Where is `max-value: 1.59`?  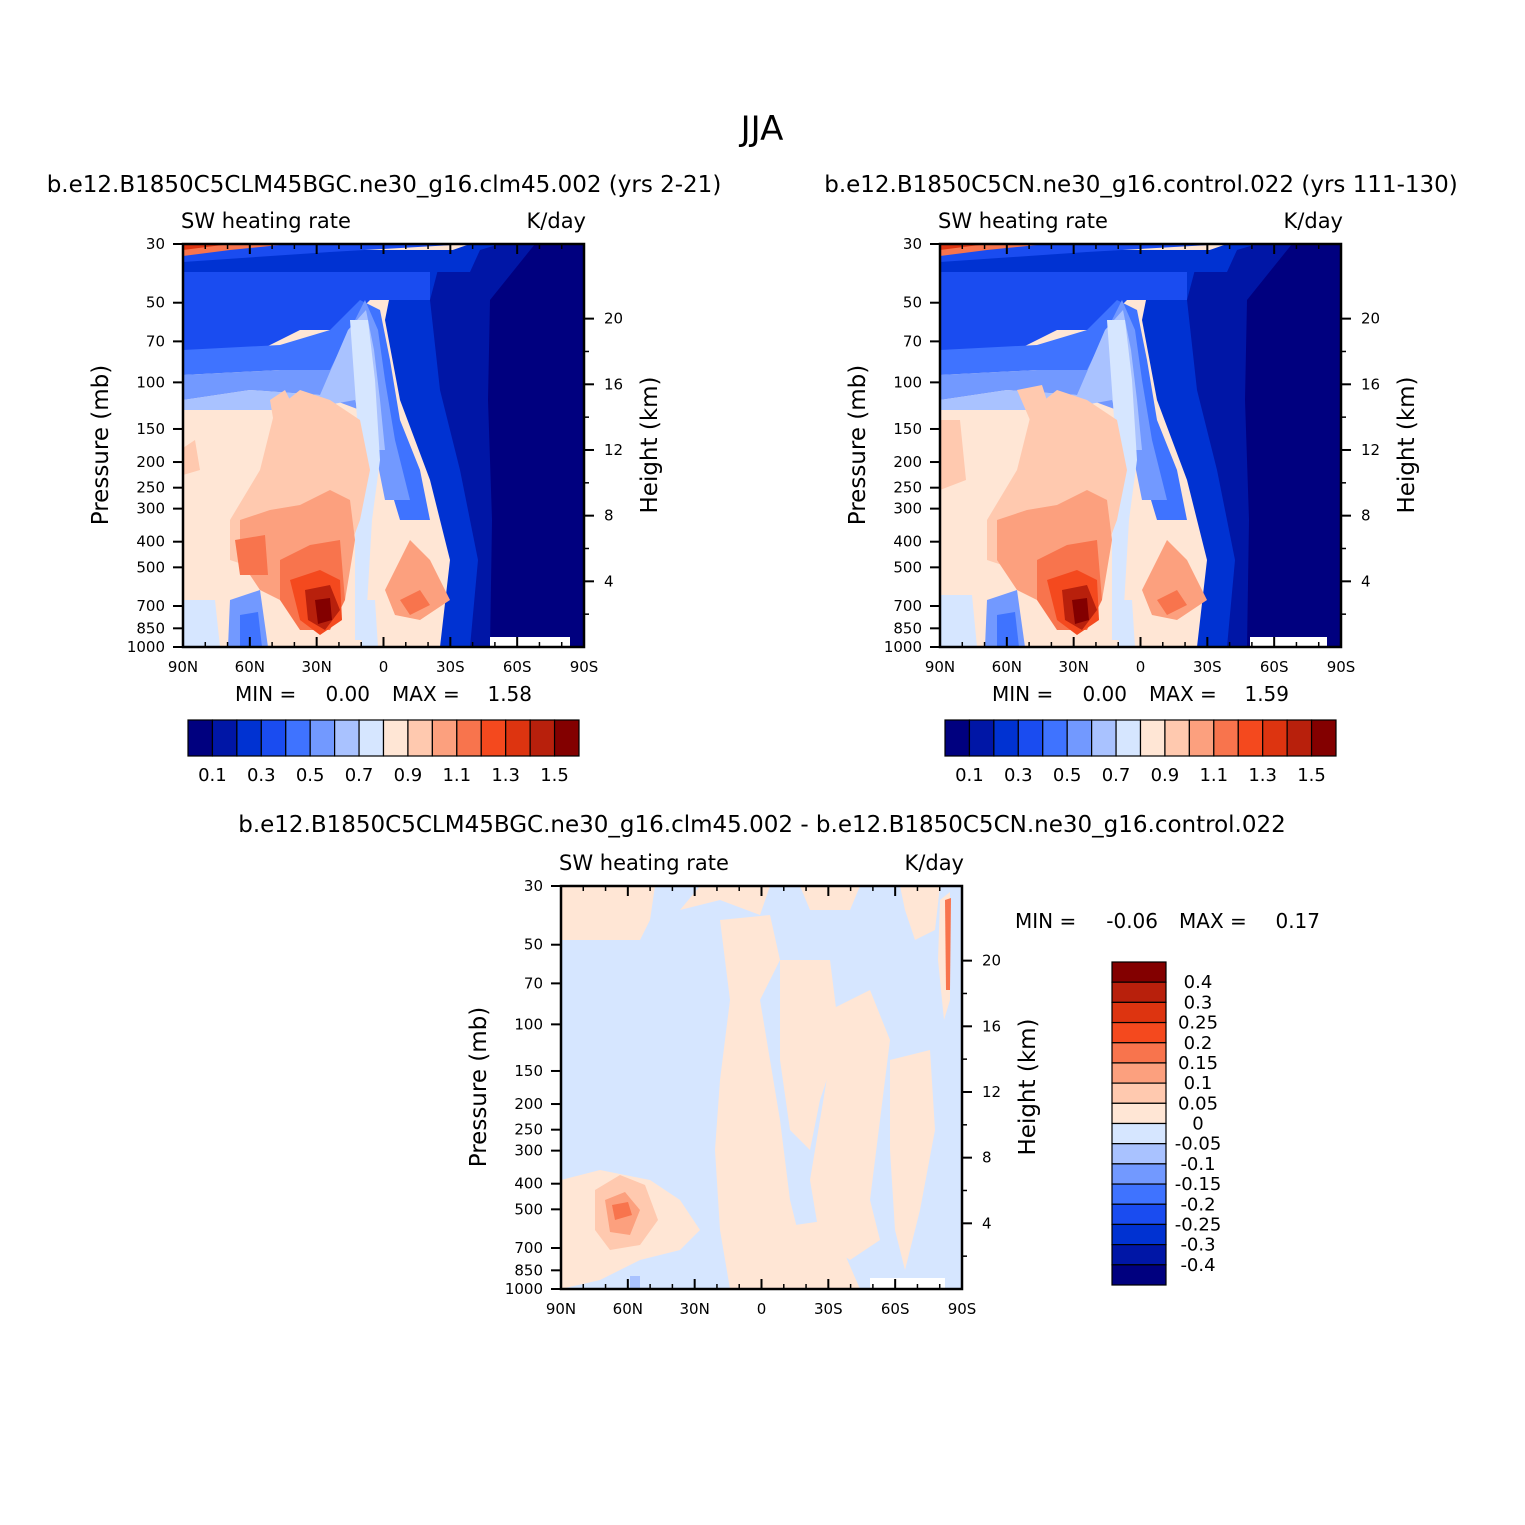 max-value: 1.59 is located at coordinates (1266, 694).